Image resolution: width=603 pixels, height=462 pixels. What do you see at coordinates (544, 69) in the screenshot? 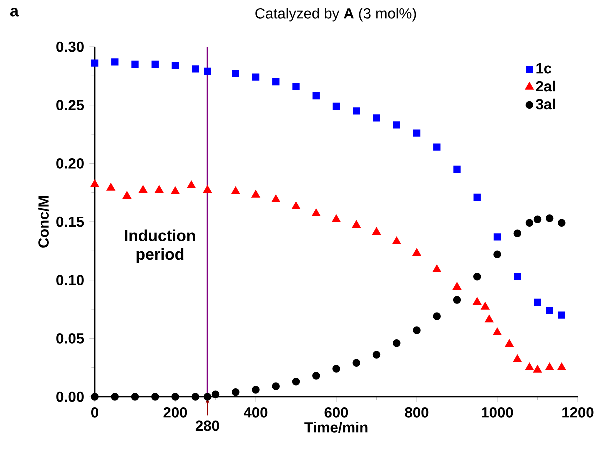
I see `legend-label: 1c` at bounding box center [544, 69].